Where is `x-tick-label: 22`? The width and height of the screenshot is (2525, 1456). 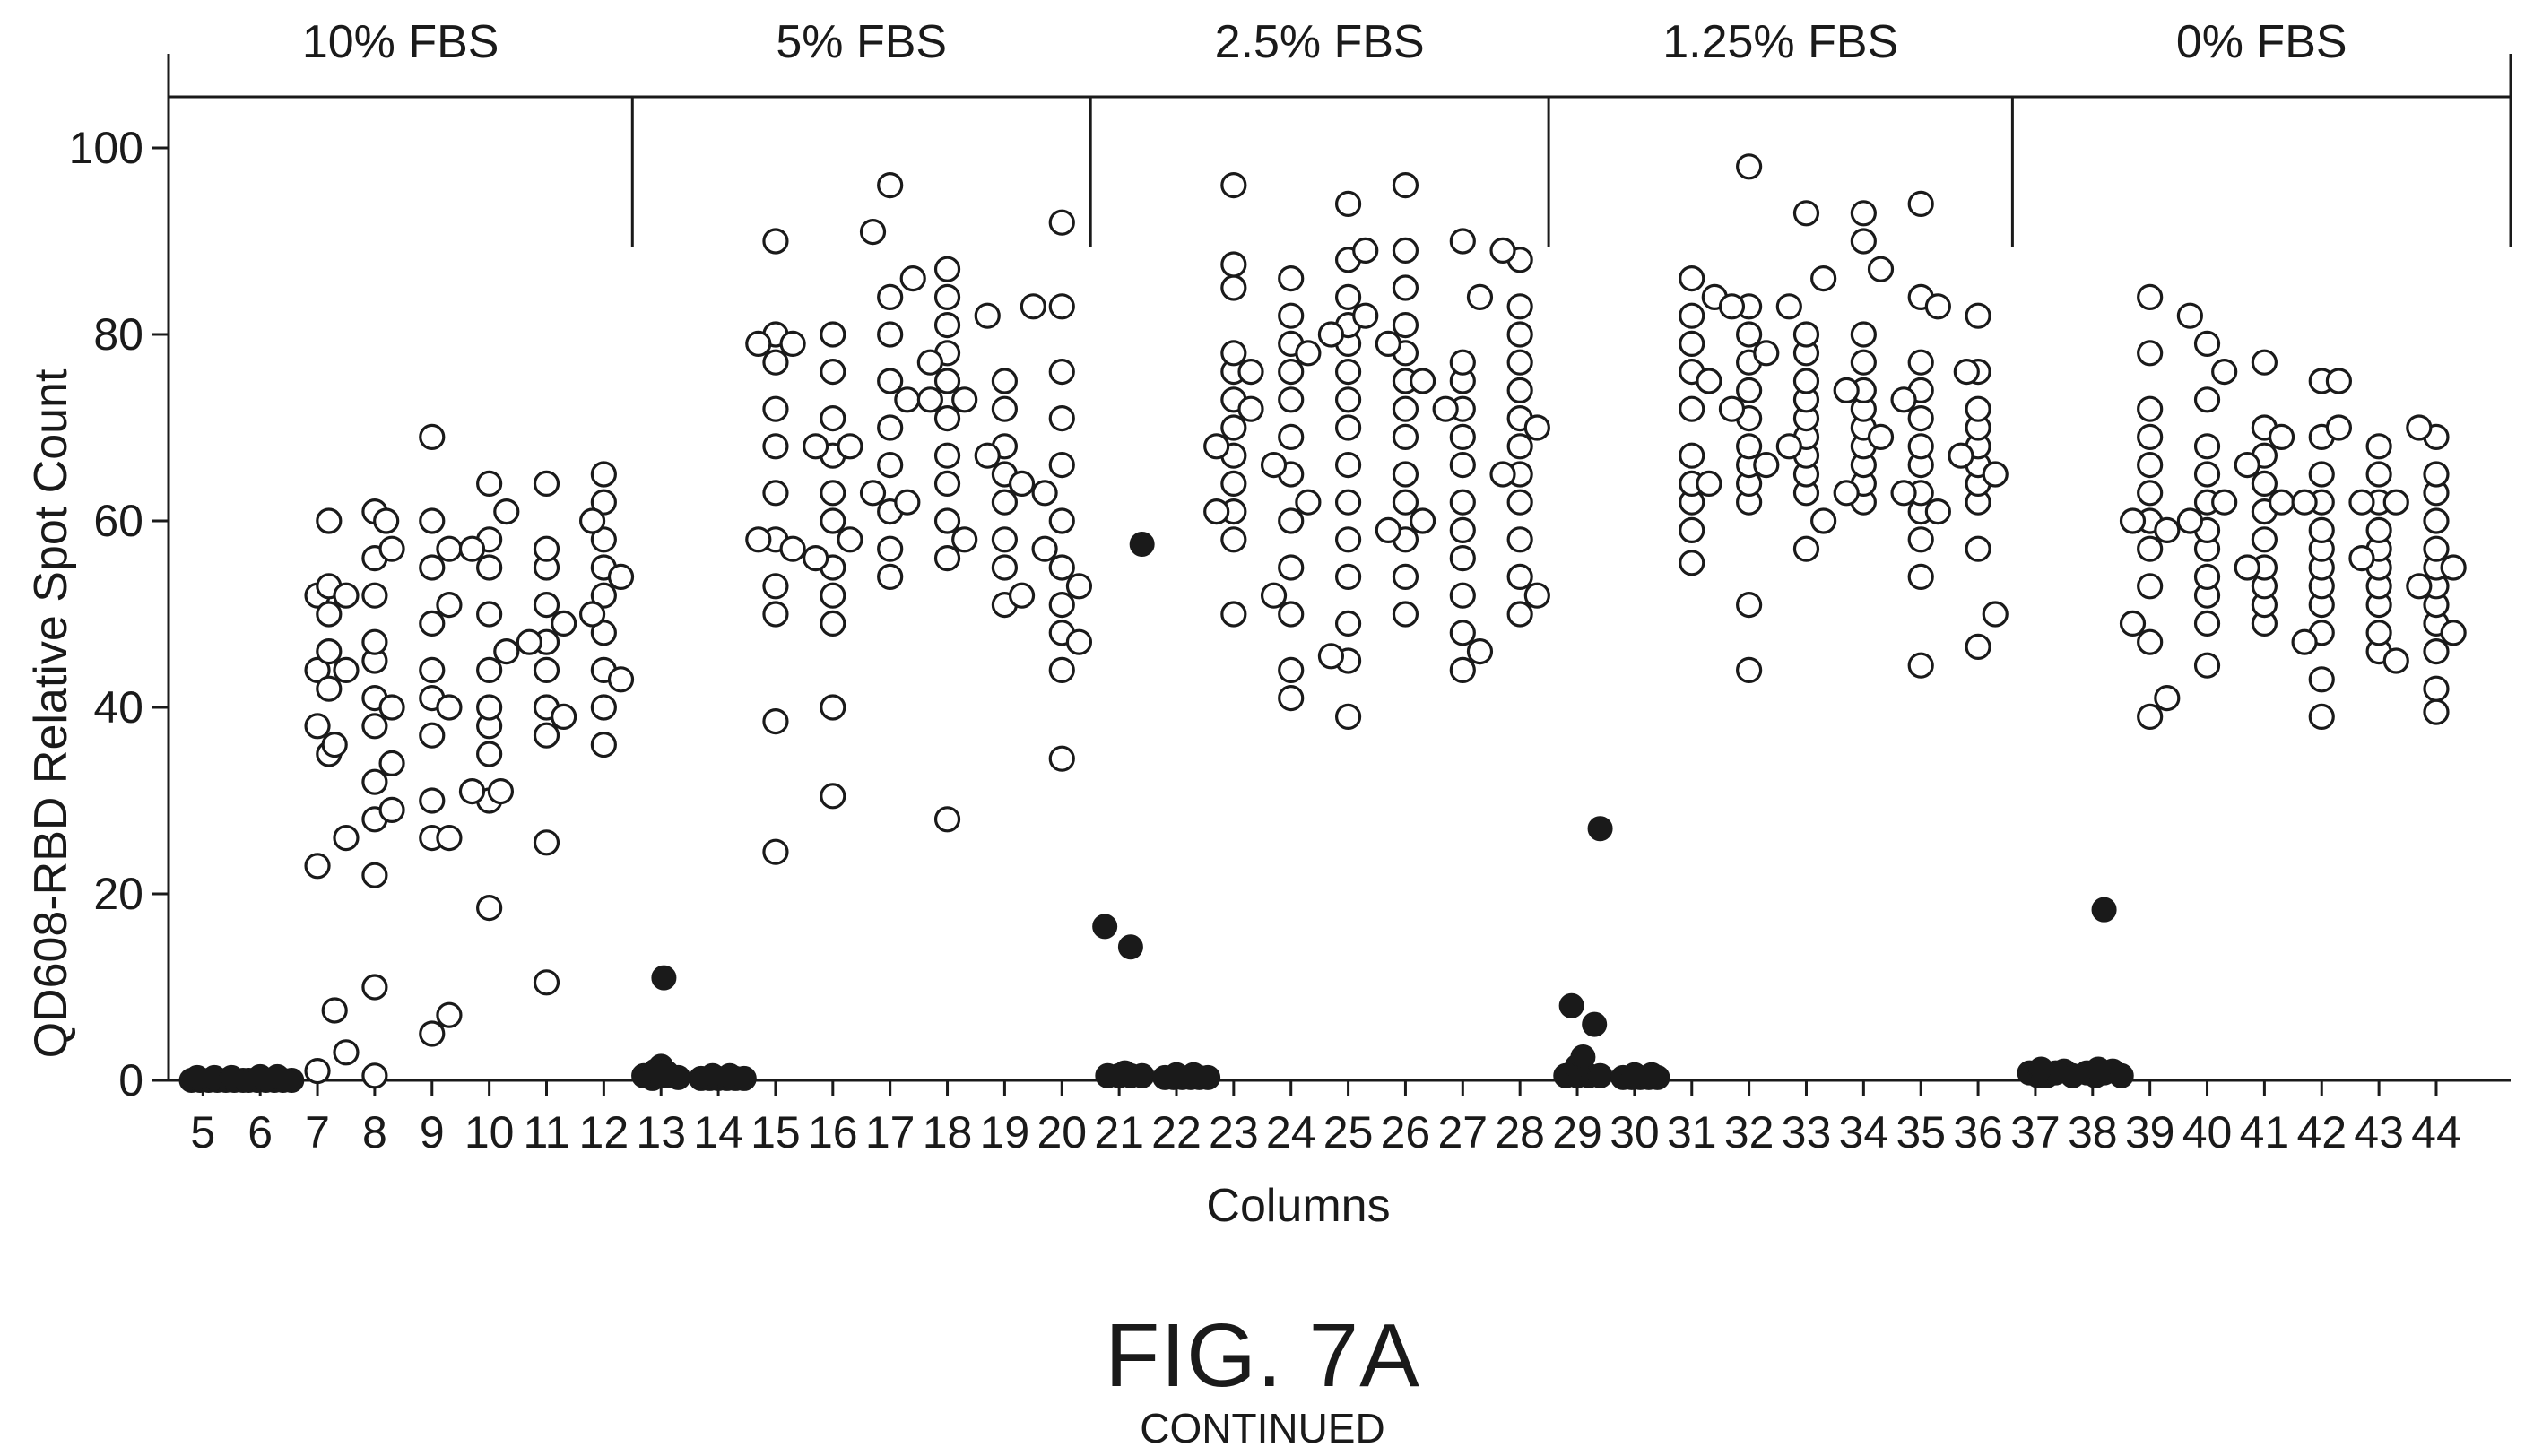
x-tick-label: 22 is located at coordinates (1176, 1132).